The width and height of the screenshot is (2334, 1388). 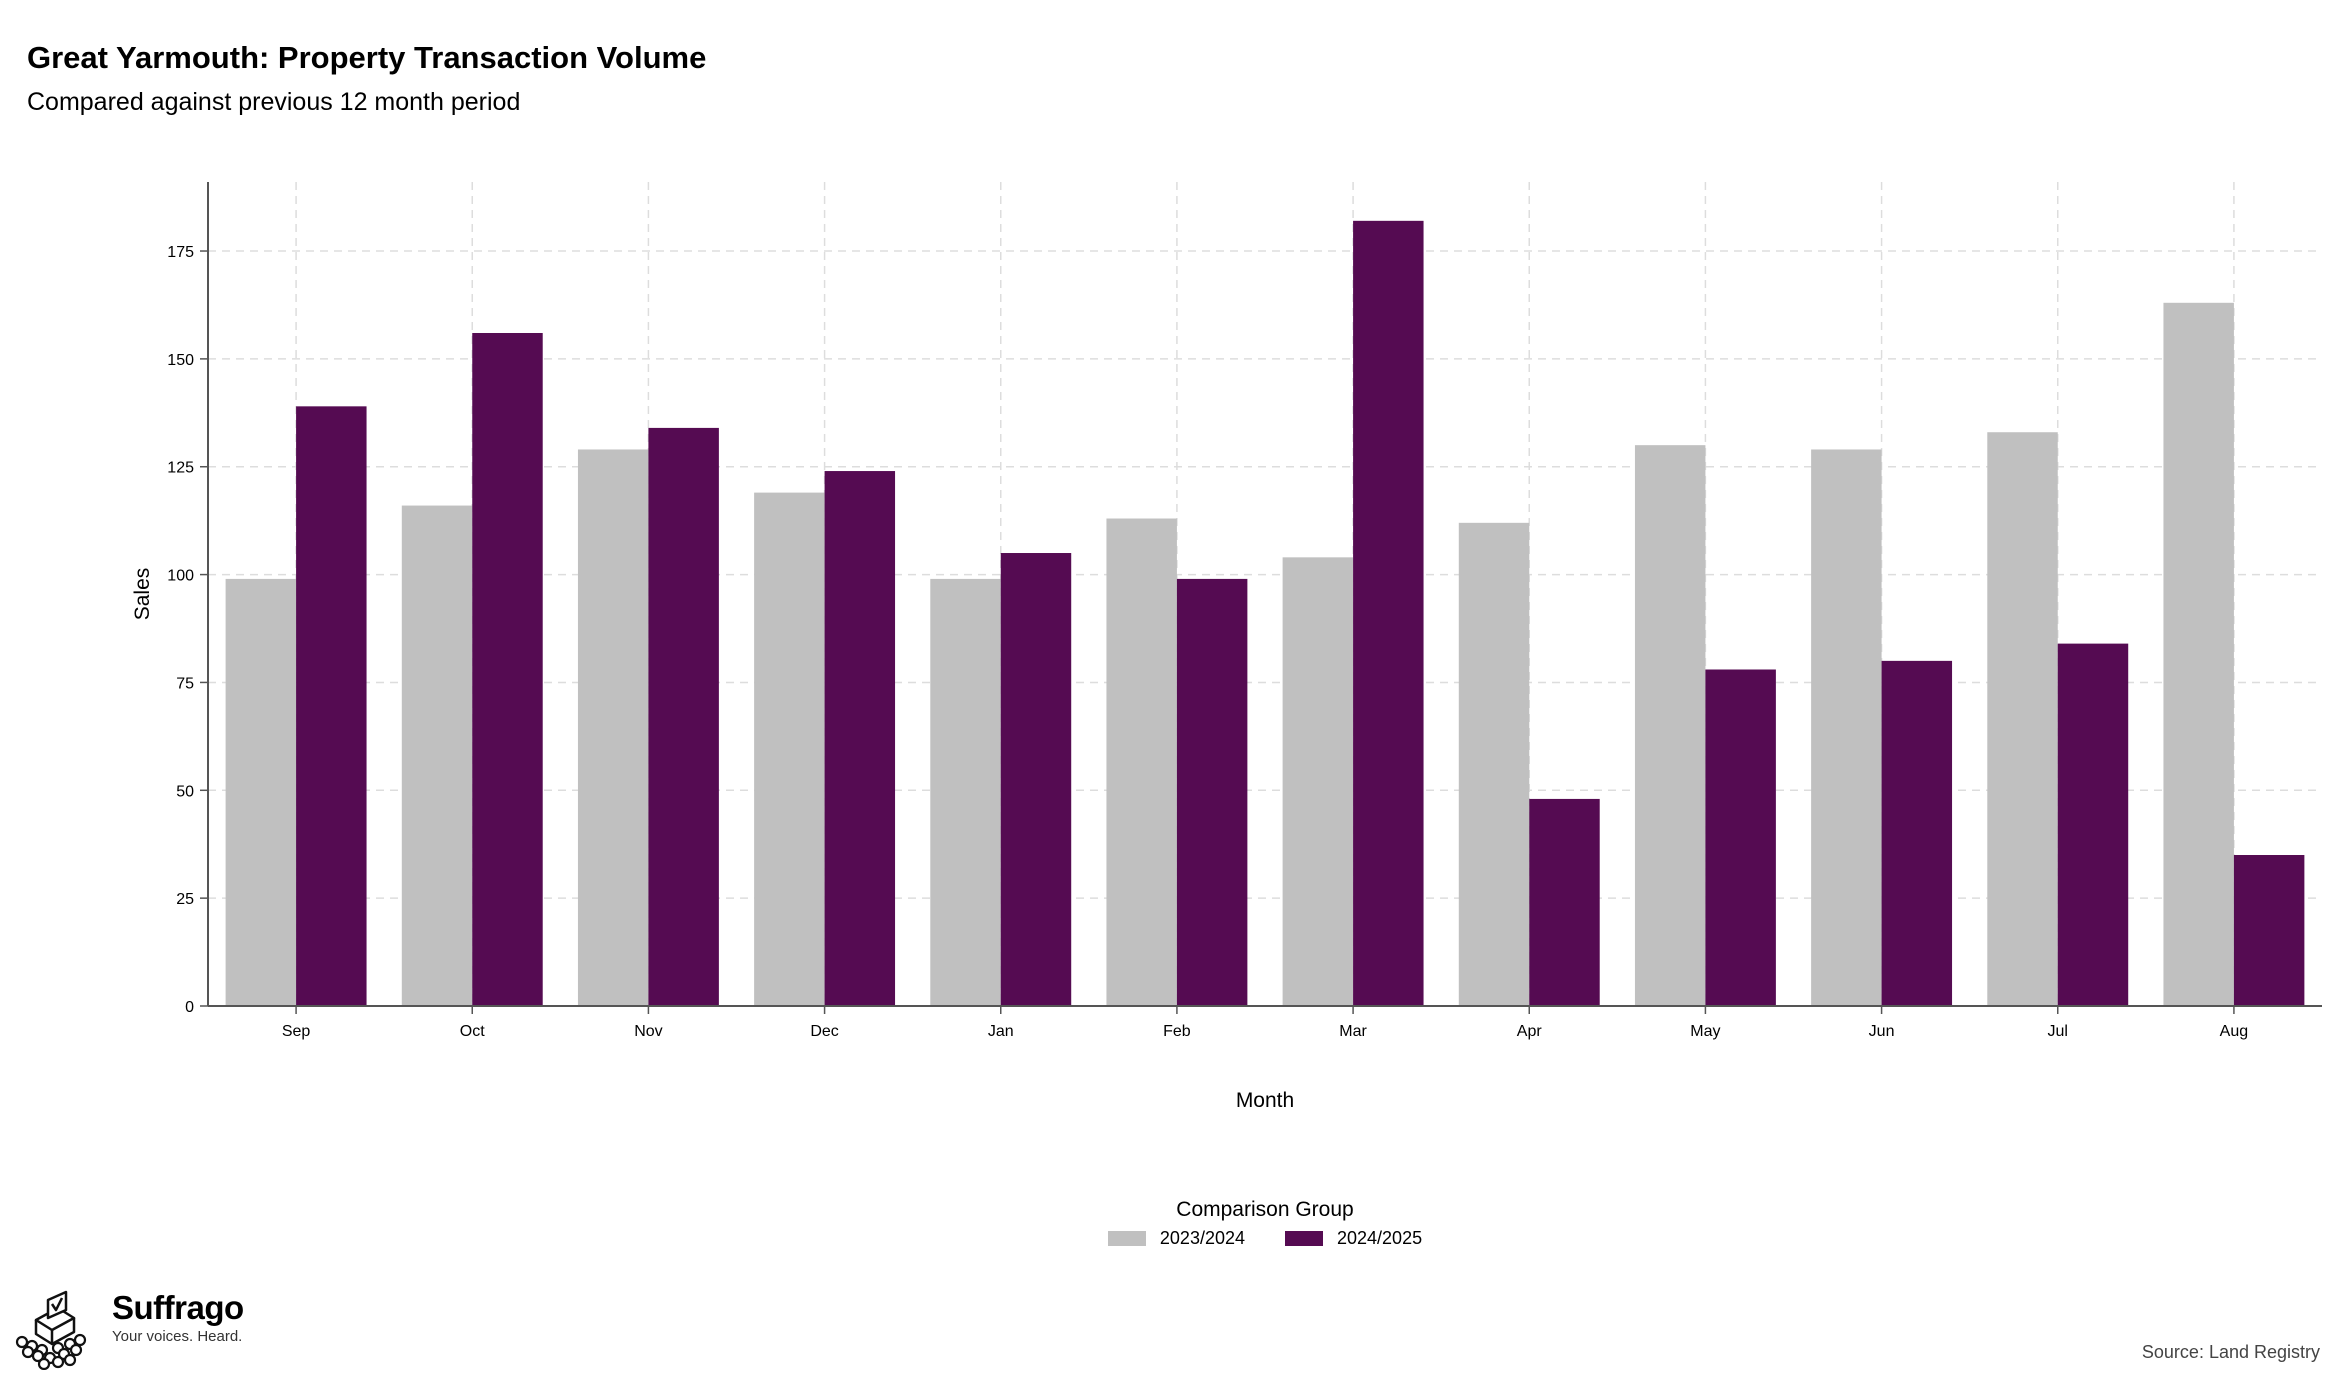 I want to click on brand-name: Suffrago, so click(x=178, y=1307).